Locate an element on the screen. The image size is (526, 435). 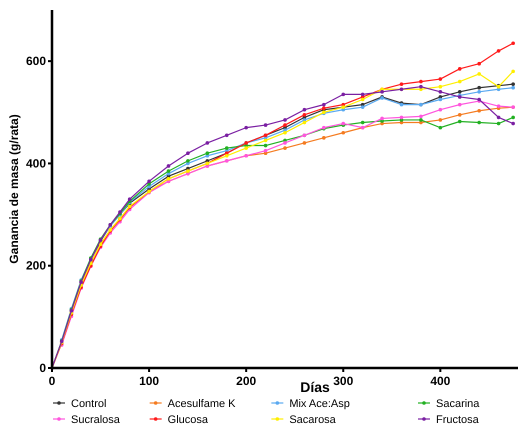
y-tick-label: 600 is located at coordinates (36, 61).